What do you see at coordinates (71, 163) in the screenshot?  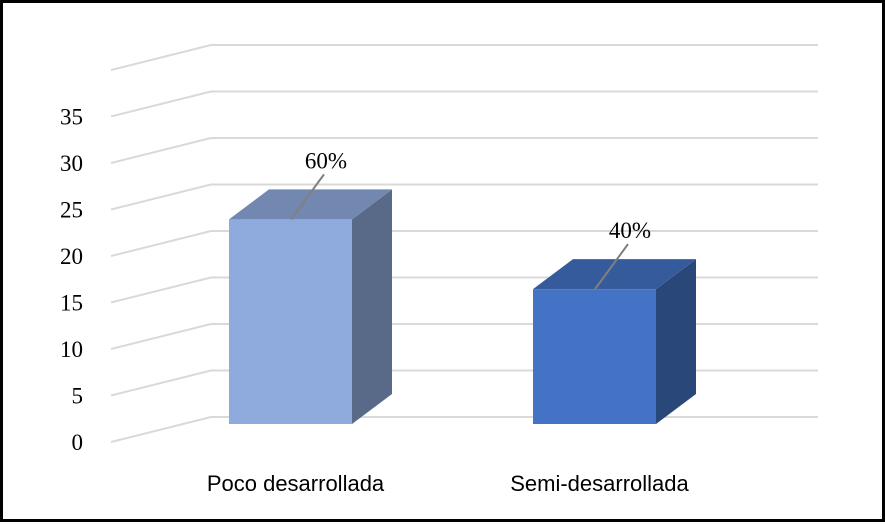 I see `y-tick-label: 30` at bounding box center [71, 163].